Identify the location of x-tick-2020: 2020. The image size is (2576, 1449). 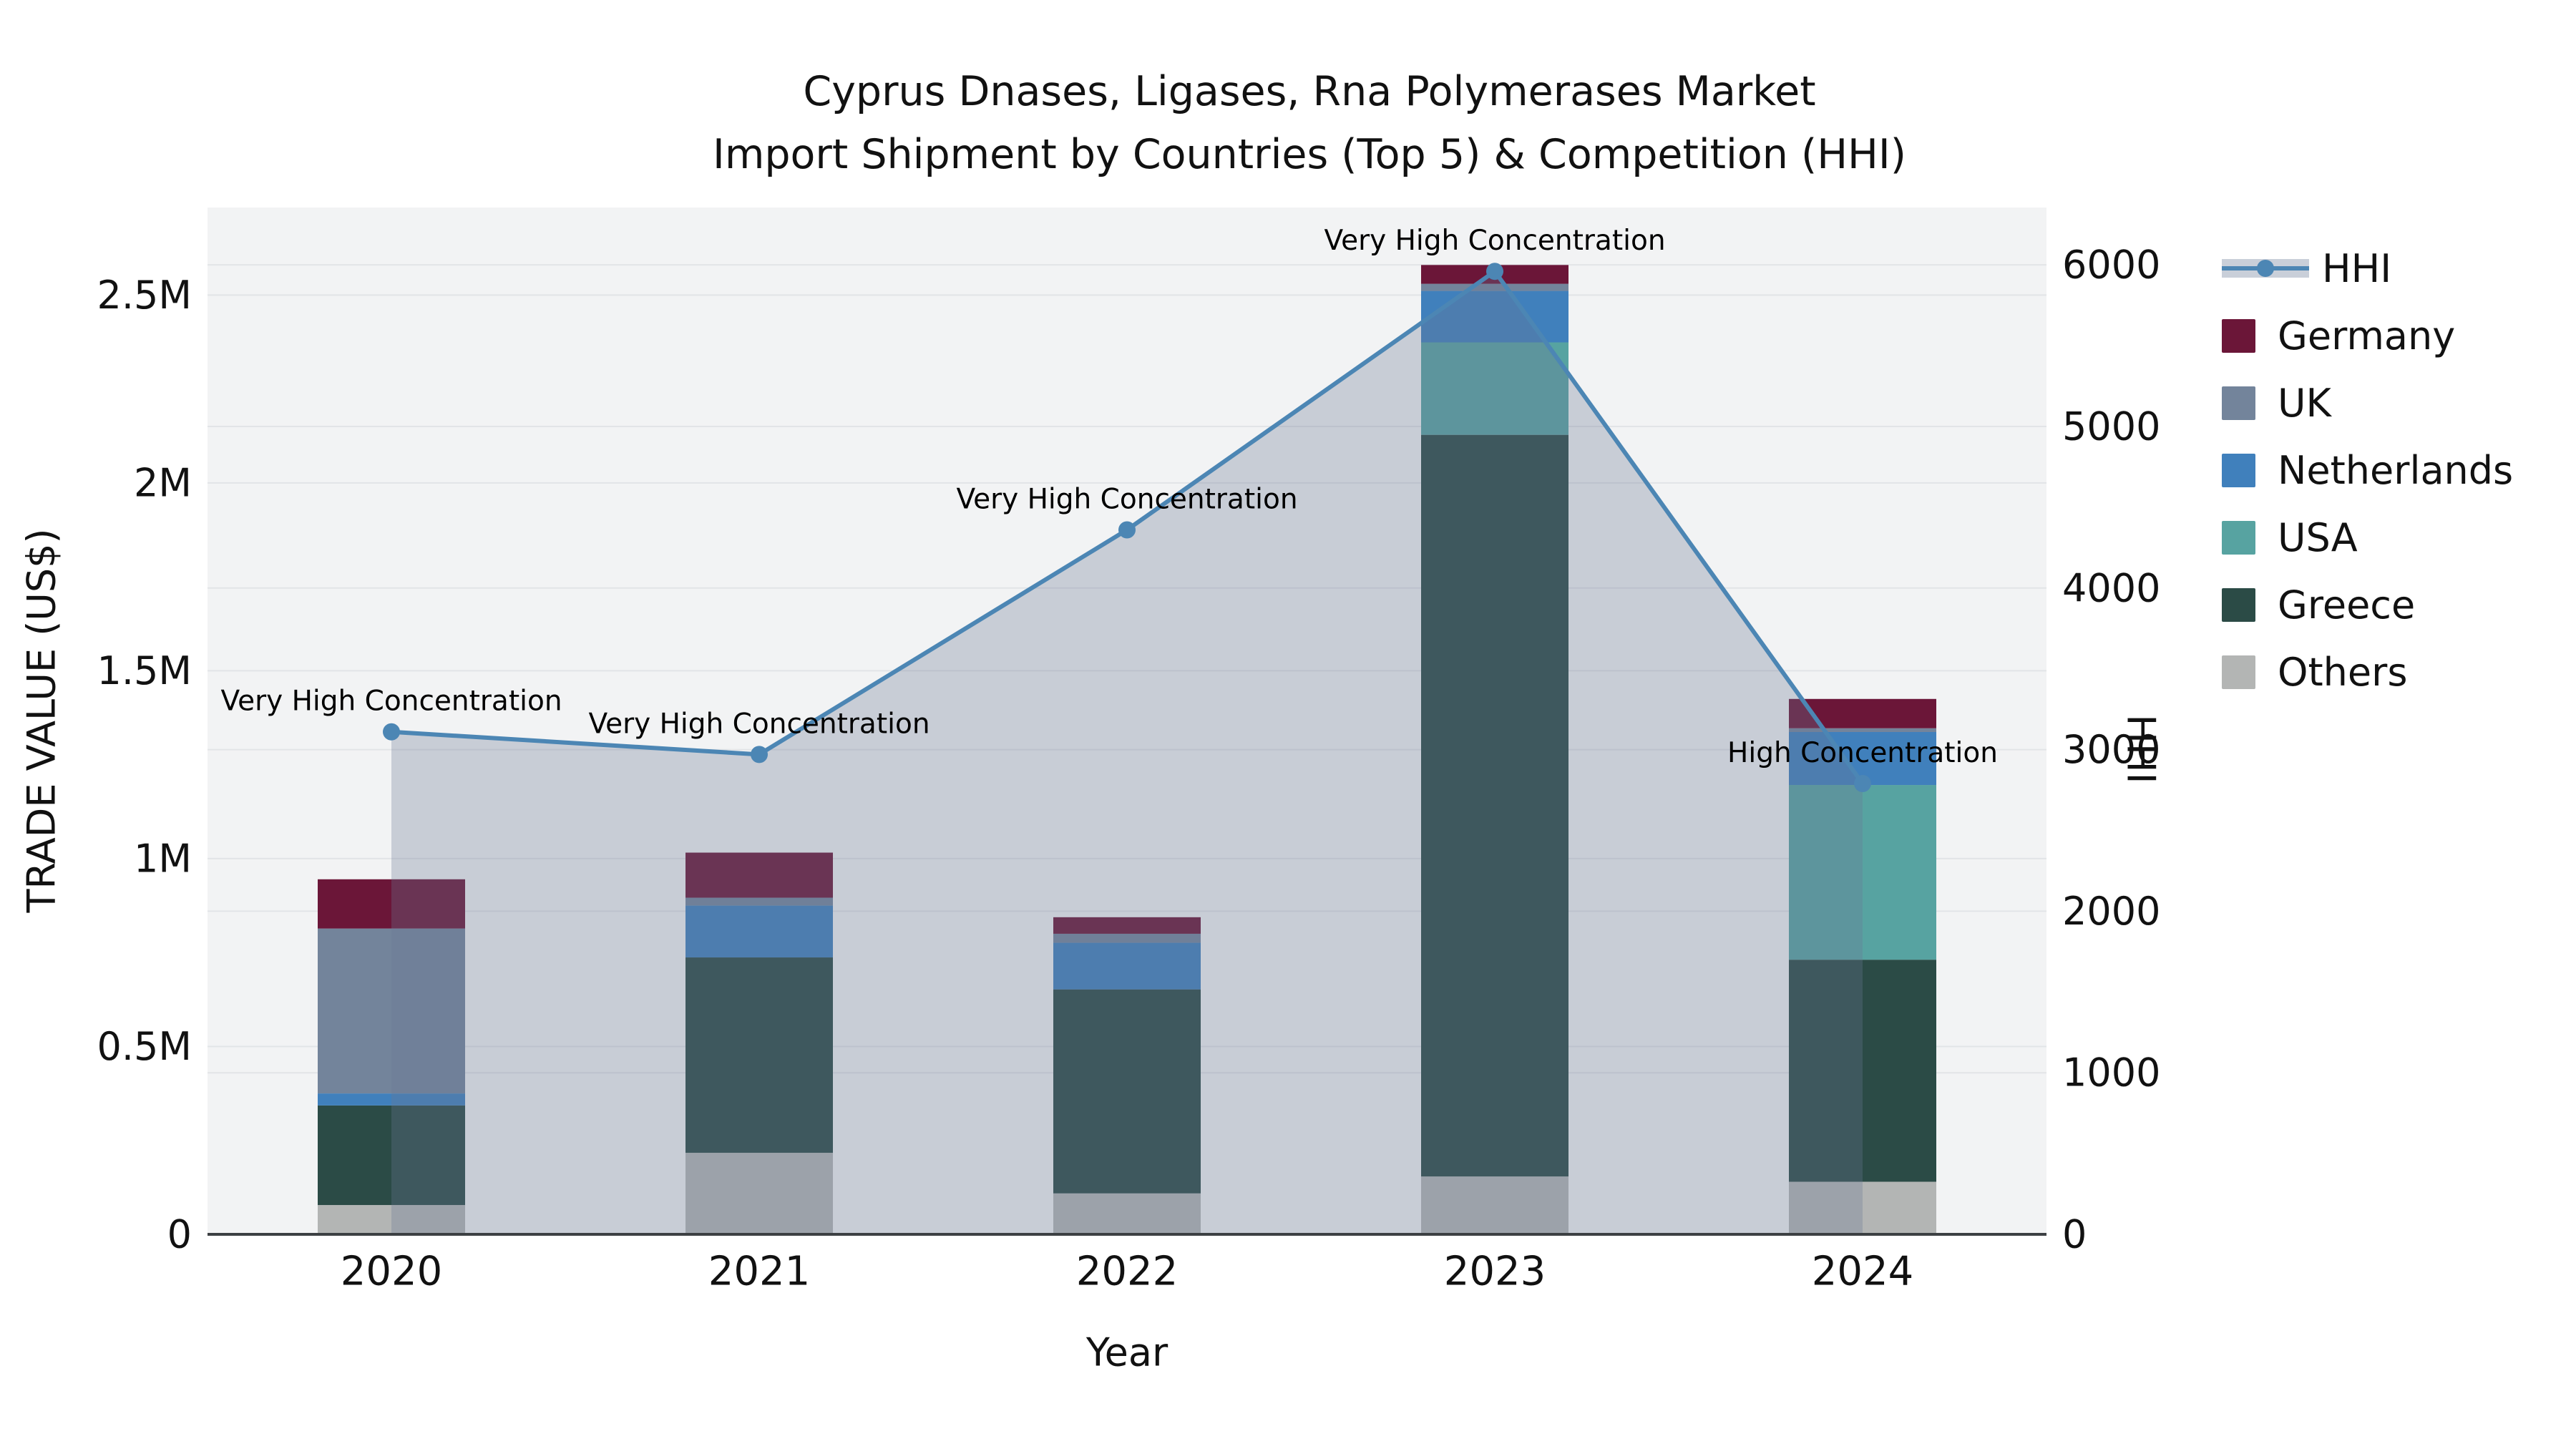
(392, 1272).